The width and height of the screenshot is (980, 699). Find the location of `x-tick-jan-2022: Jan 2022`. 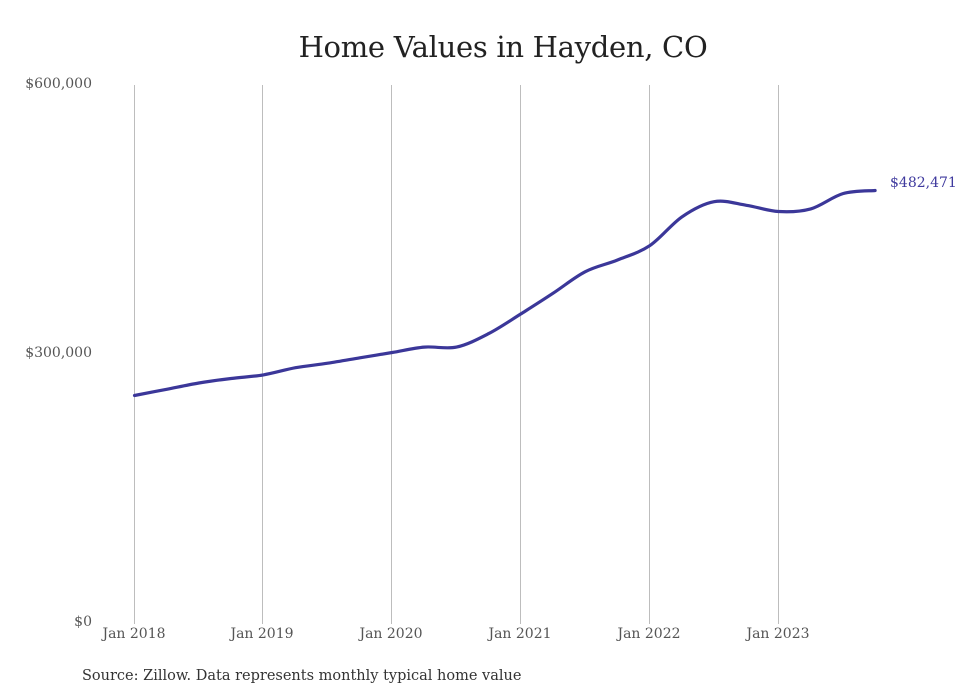

x-tick-jan-2022: Jan 2022 is located at coordinates (649, 634).